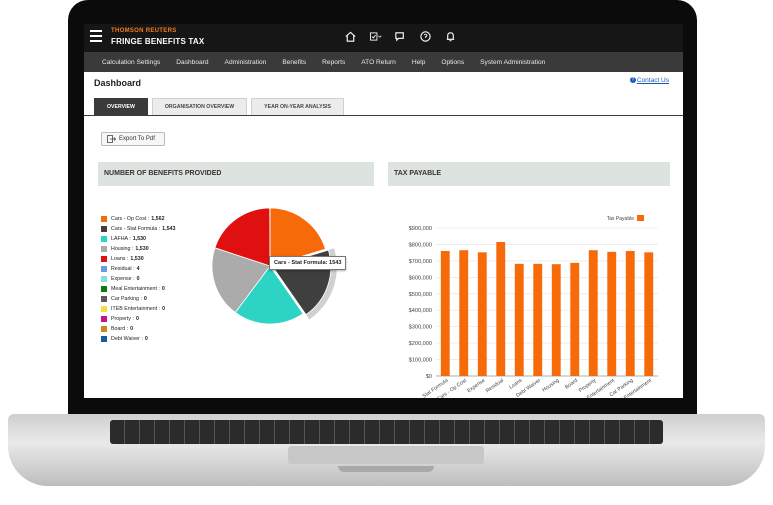 The image size is (773, 505). I want to click on legend-item: Meal Entertainment :0, so click(138, 289).